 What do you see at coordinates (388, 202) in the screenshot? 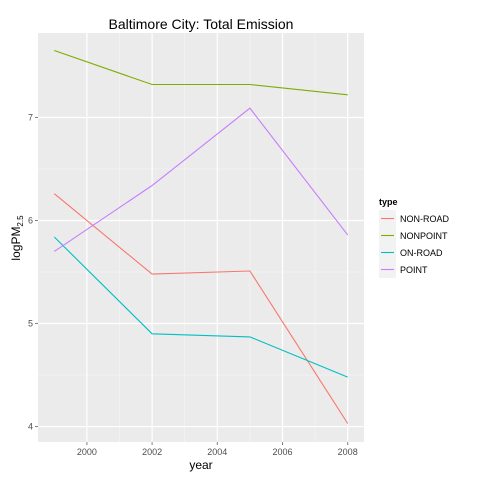
I see `legend-title: type` at bounding box center [388, 202].